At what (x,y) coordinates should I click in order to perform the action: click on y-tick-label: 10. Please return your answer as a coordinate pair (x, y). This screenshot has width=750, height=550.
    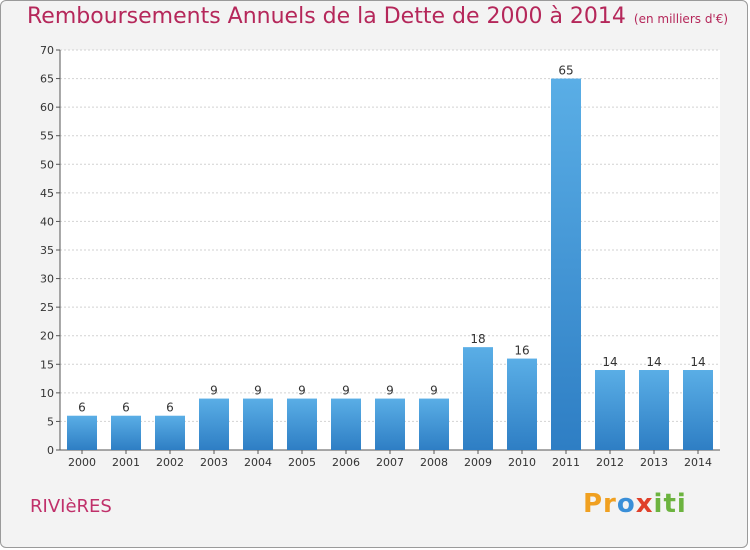
    Looking at the image, I should click on (47, 393).